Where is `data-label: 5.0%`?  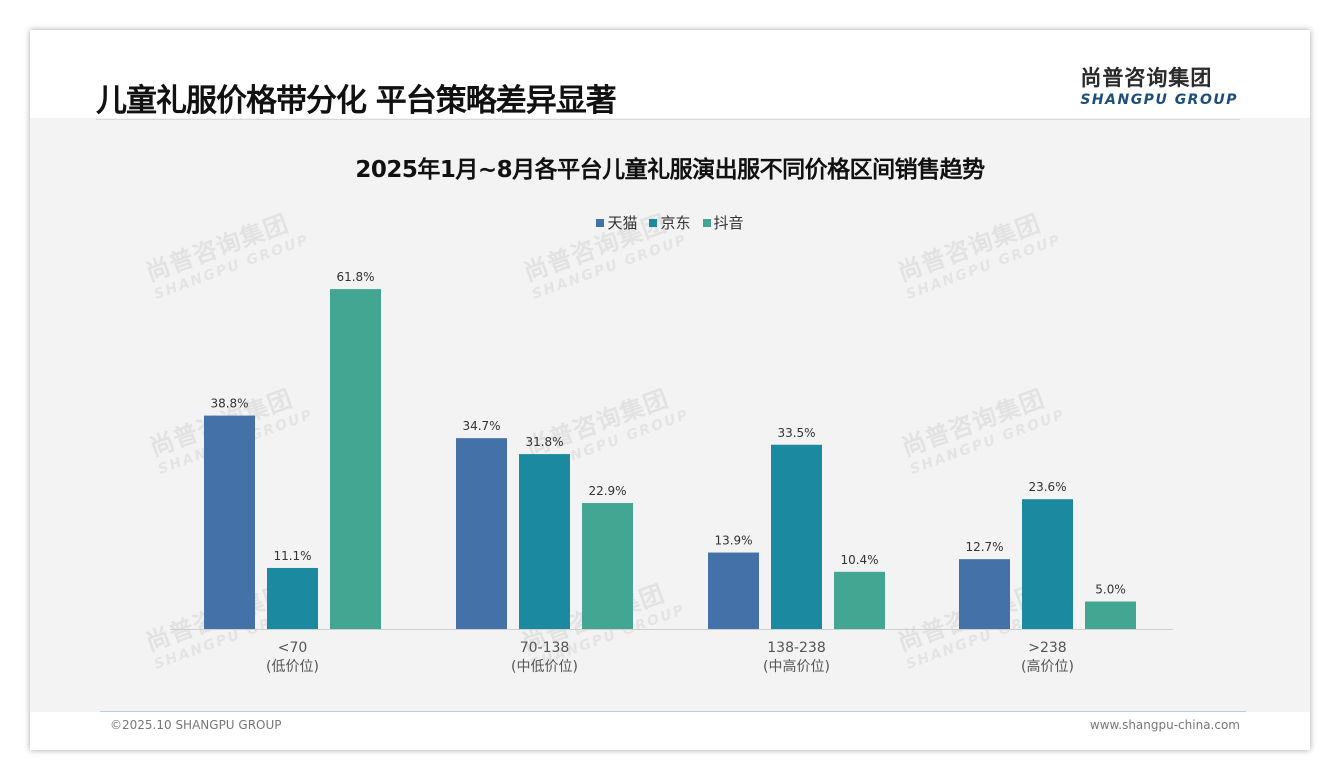
data-label: 5.0% is located at coordinates (1110, 590).